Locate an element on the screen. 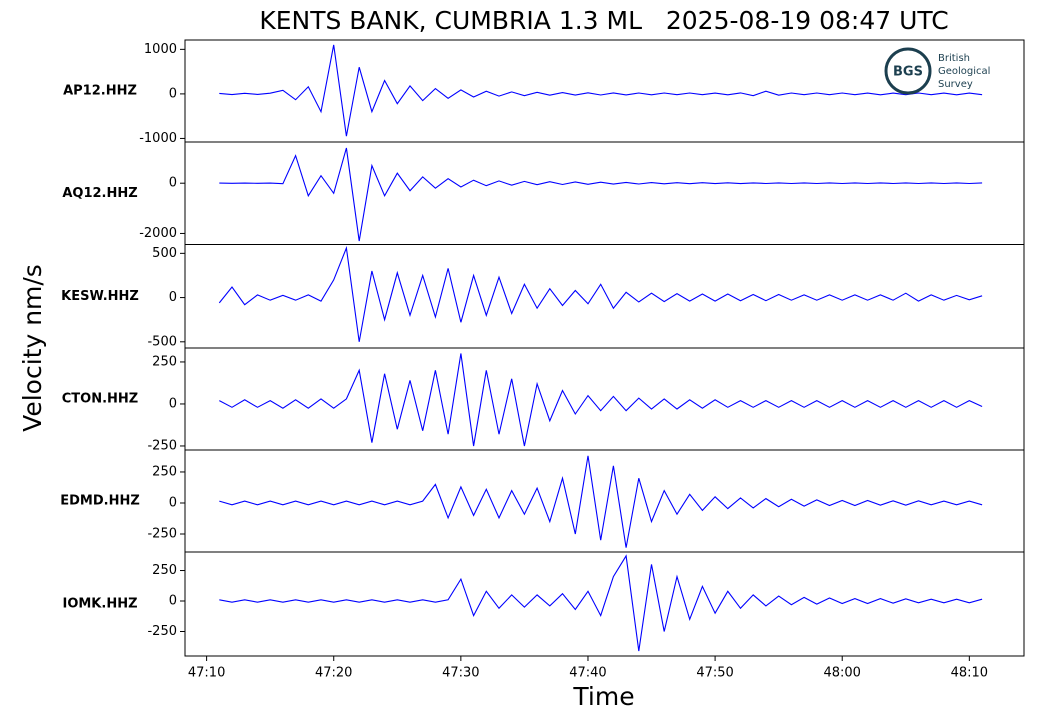  logo-mark: BGS is located at coordinates (908, 72).